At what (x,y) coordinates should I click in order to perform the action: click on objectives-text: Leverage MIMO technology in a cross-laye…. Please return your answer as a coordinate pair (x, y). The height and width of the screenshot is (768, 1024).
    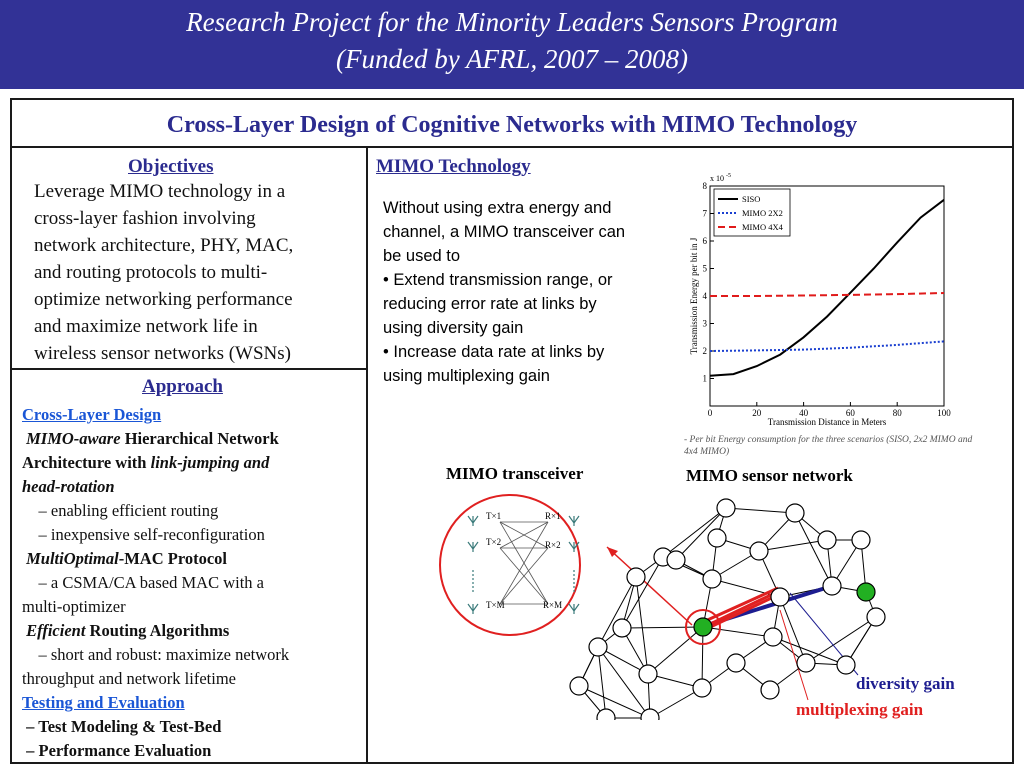
    Looking at the image, I should click on (199, 272).